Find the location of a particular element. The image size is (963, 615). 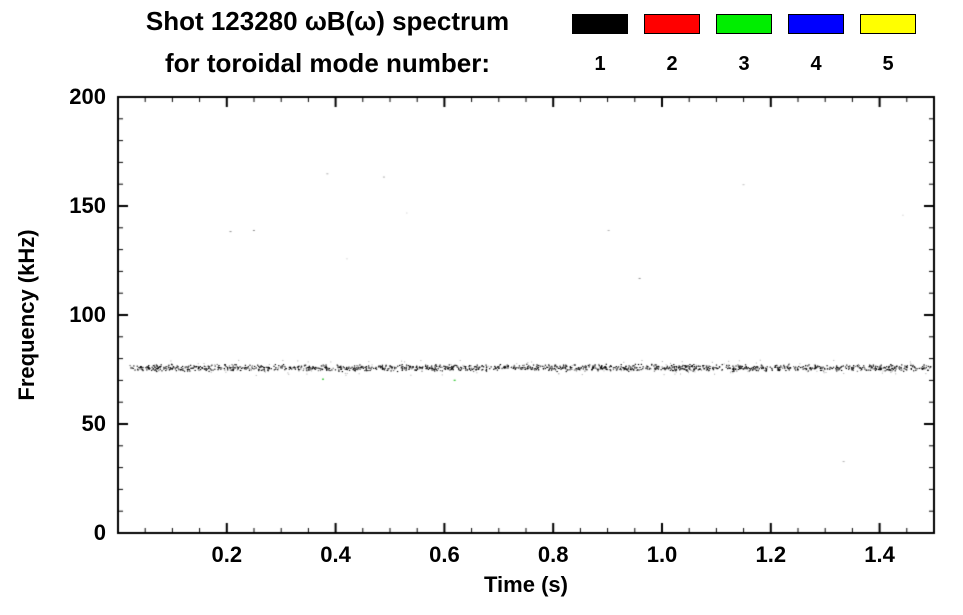

legend-label: 4 is located at coordinates (816, 64).